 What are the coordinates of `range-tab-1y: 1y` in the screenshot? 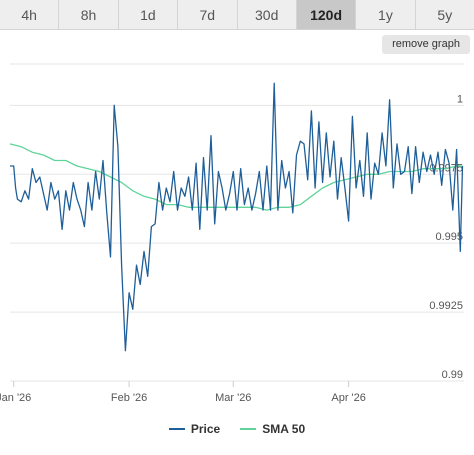 It's located at (386, 15).